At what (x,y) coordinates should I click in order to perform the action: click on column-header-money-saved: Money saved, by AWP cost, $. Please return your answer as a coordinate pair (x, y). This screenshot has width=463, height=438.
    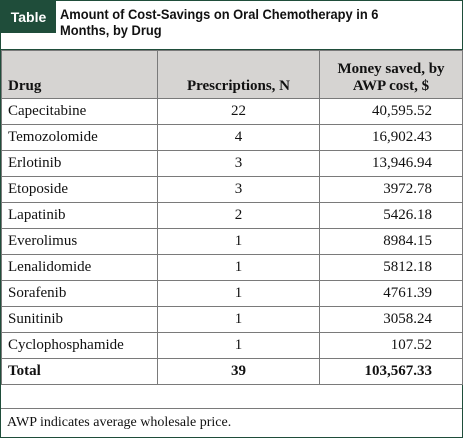
    Looking at the image, I should click on (391, 74).